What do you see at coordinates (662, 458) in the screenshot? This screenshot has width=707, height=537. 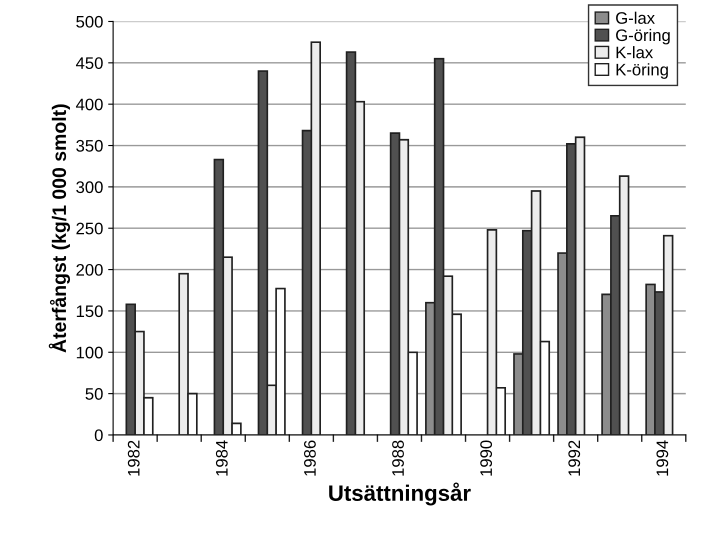 I see `x-tick-label: 1994` at bounding box center [662, 458].